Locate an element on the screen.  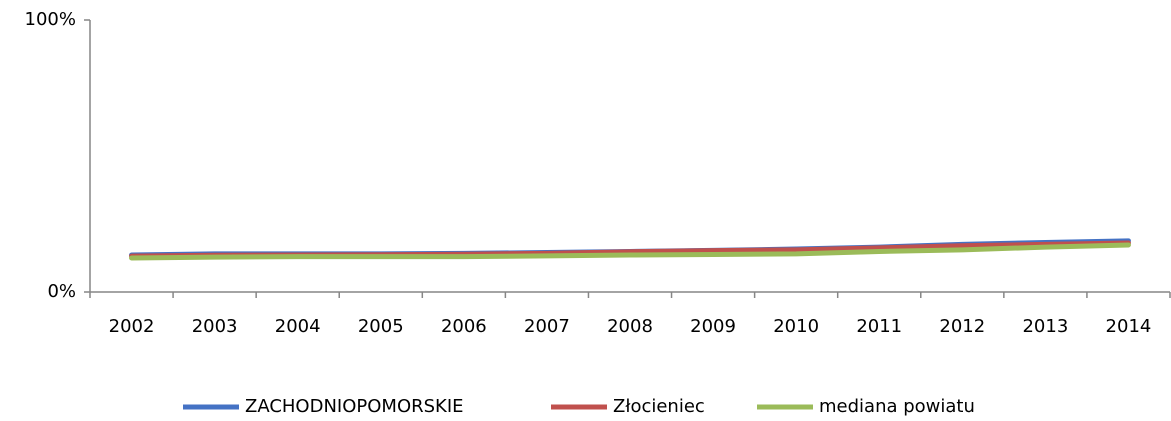
x-tick-label: 2002 is located at coordinates (132, 326).